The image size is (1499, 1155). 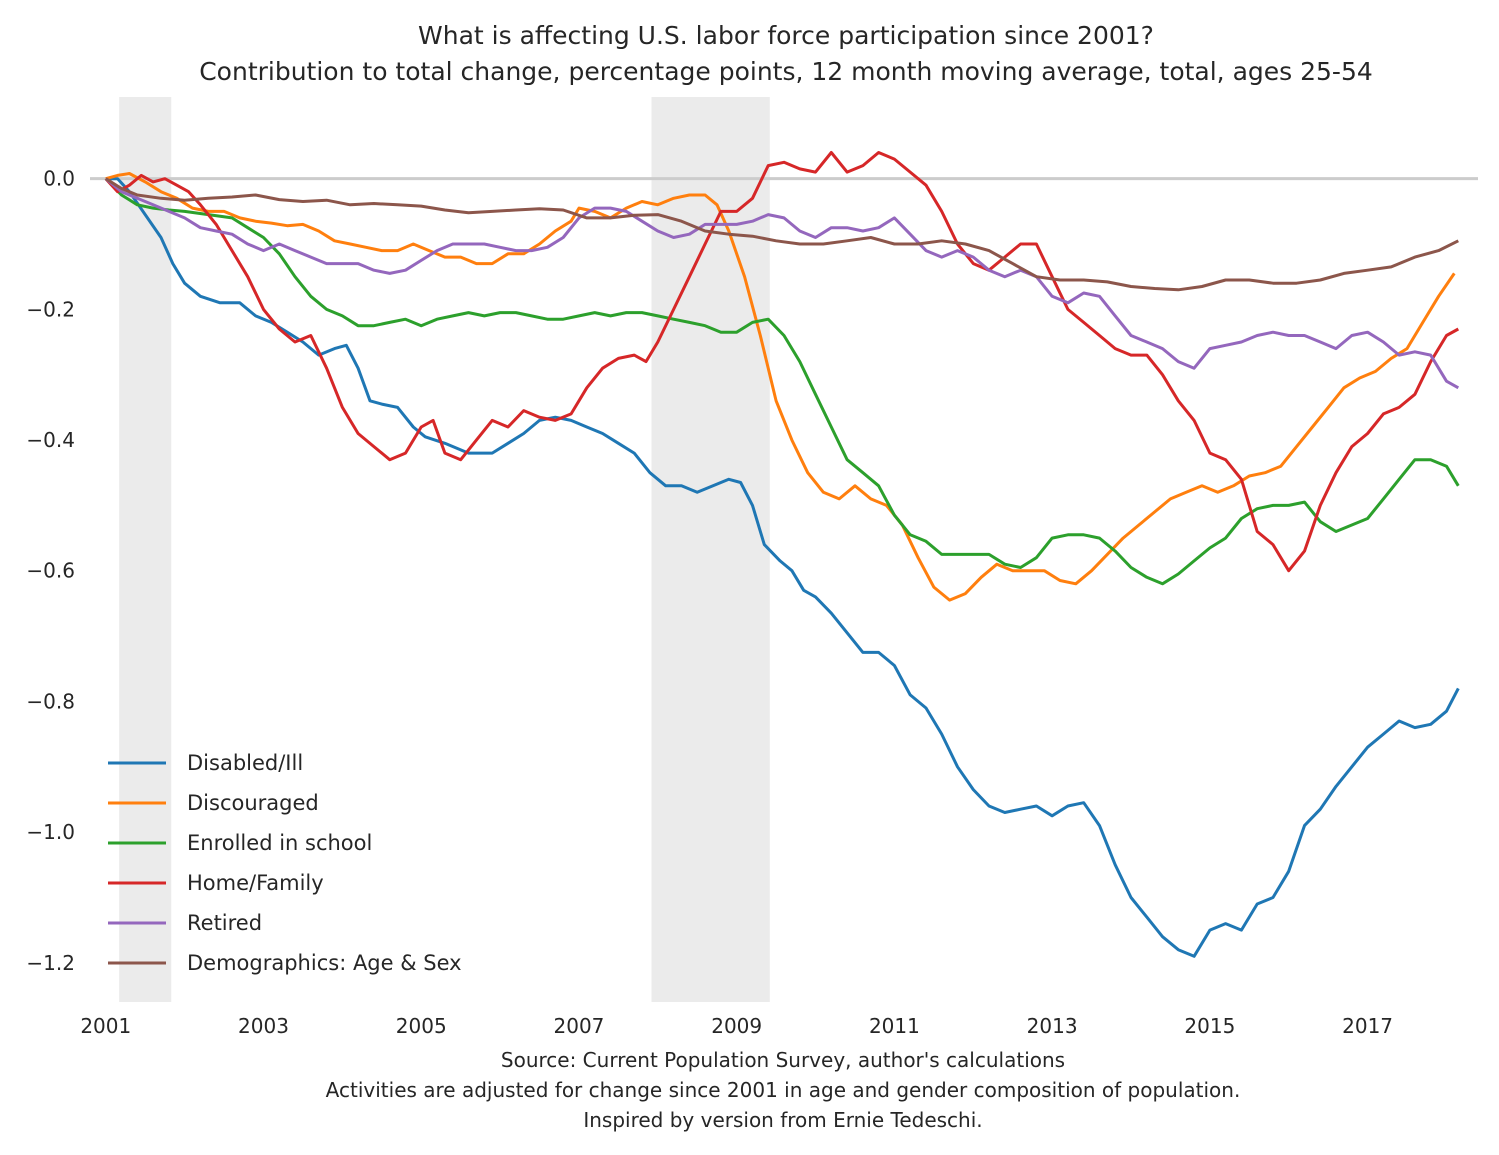 What do you see at coordinates (255, 883) in the screenshot?
I see `legend-label-3: Home/Family` at bounding box center [255, 883].